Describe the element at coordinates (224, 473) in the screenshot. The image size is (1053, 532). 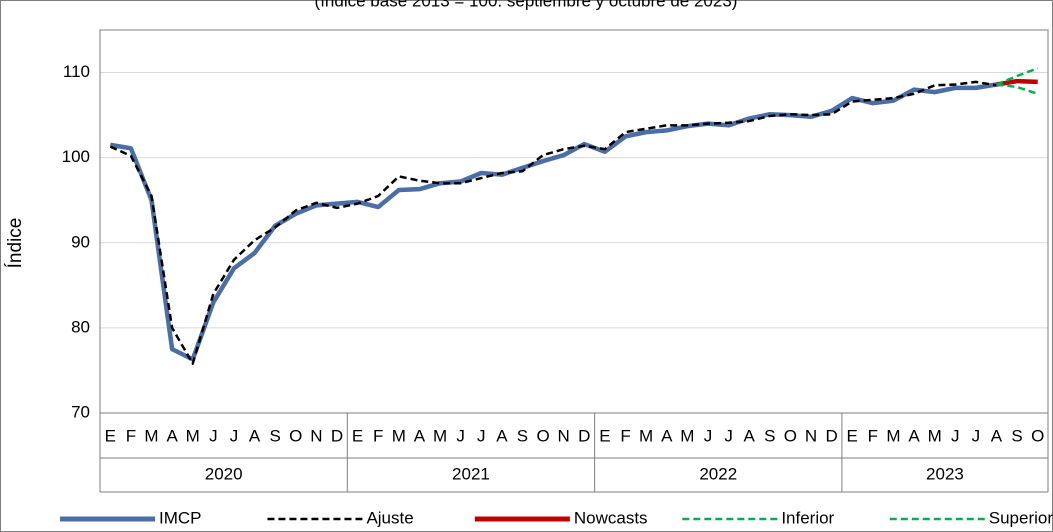
I see `year-label: 2020` at that location.